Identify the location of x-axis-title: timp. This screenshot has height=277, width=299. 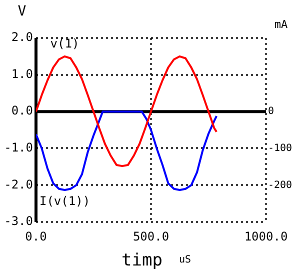
(142, 260).